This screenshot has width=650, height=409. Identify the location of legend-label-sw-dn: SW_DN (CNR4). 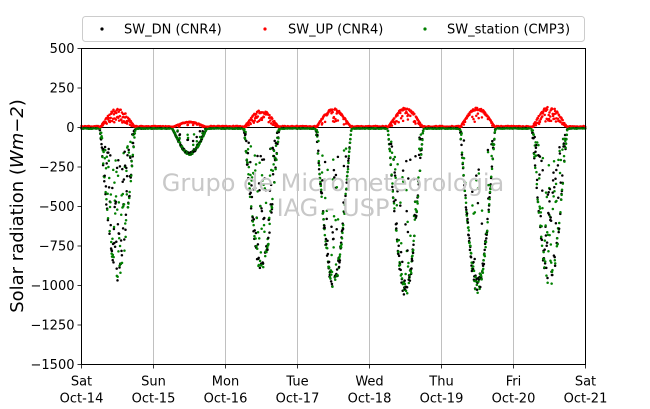
(173, 30).